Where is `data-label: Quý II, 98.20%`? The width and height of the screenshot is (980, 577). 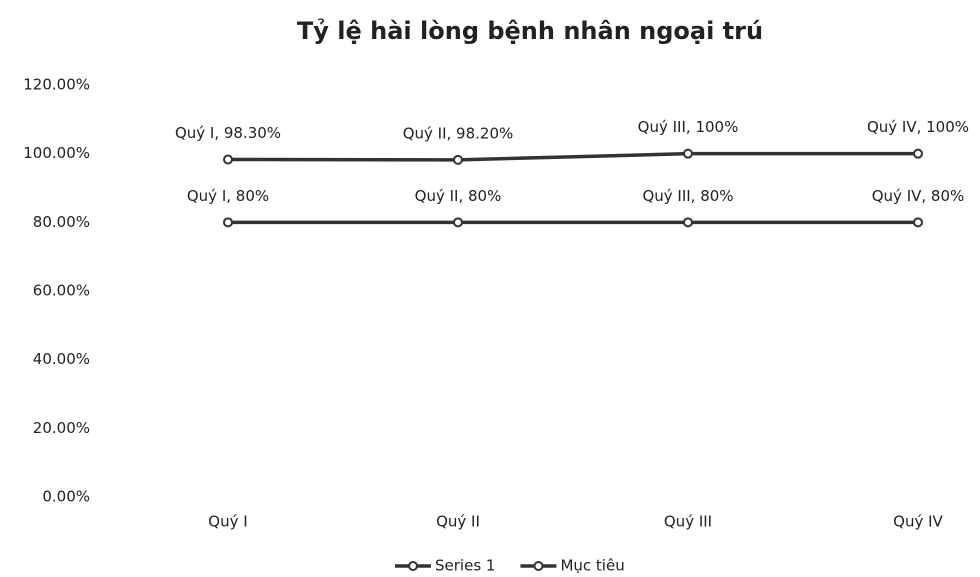 data-label: Quý II, 98.20% is located at coordinates (458, 133).